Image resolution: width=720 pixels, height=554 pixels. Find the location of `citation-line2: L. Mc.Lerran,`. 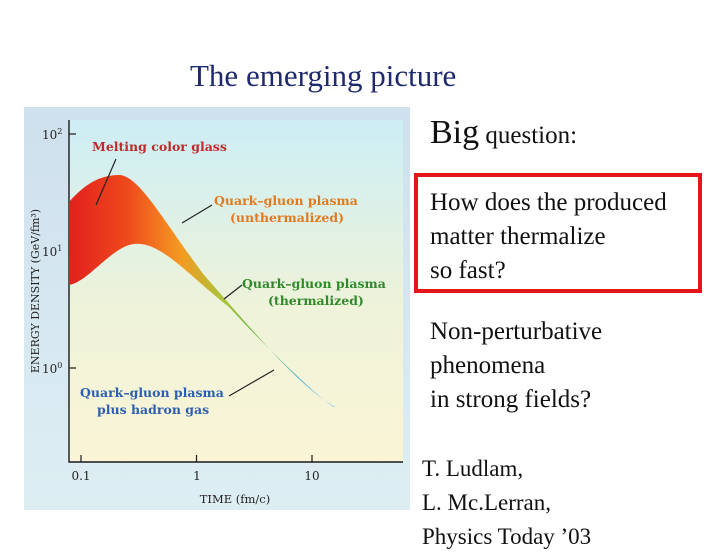

citation-line2: L. Mc.Lerran, is located at coordinates (486, 502).